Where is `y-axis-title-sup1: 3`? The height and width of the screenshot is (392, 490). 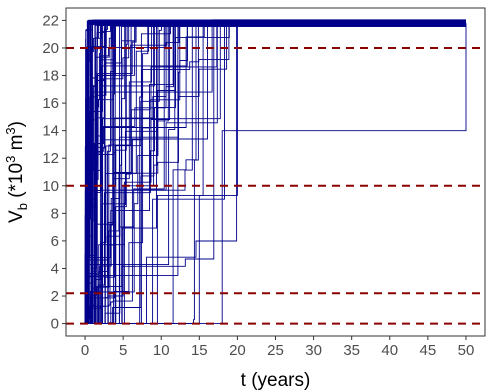 y-axis-title-sup1: 3 is located at coordinates (10, 159).